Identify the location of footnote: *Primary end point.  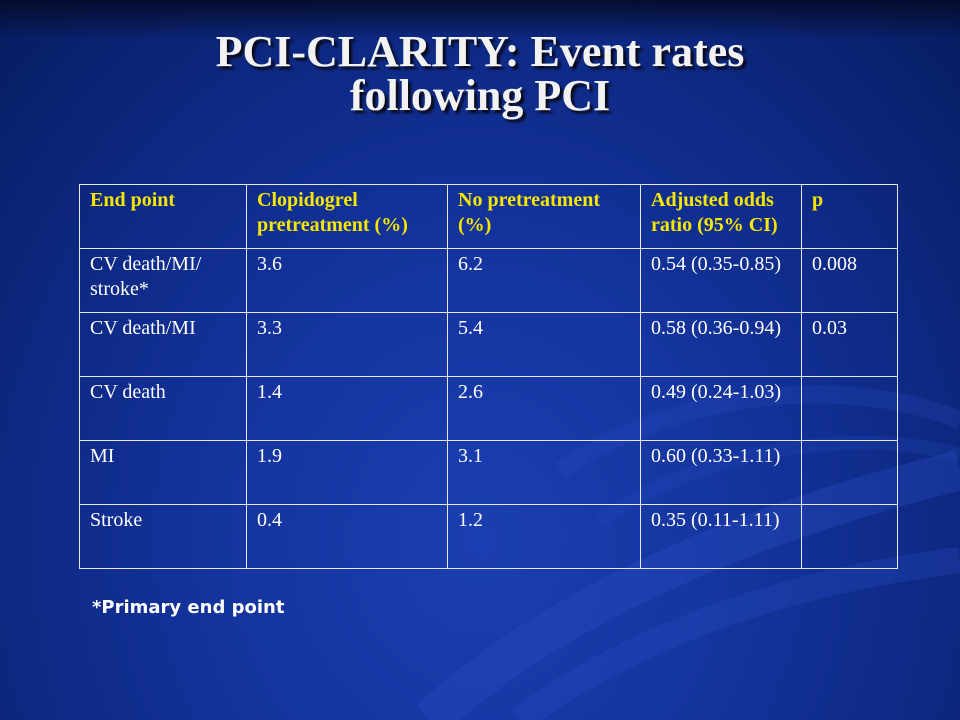
(188, 607).